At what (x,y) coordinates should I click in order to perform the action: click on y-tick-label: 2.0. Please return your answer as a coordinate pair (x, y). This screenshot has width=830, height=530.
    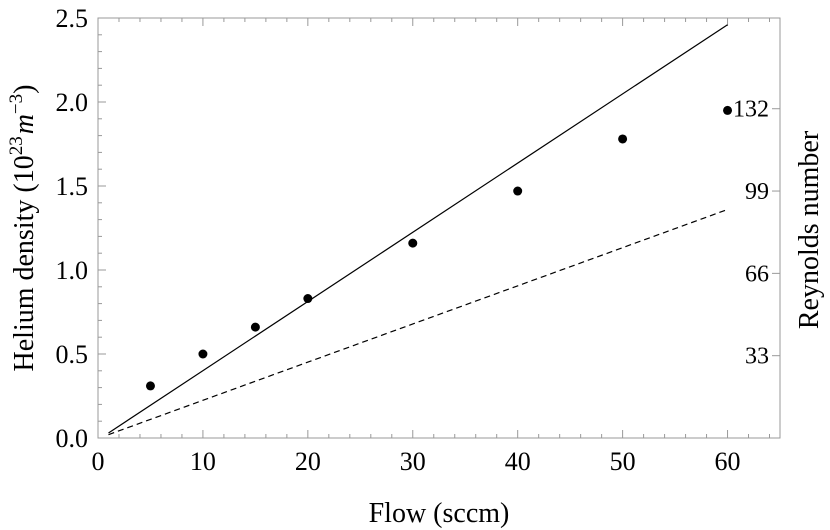
    Looking at the image, I should click on (72, 102).